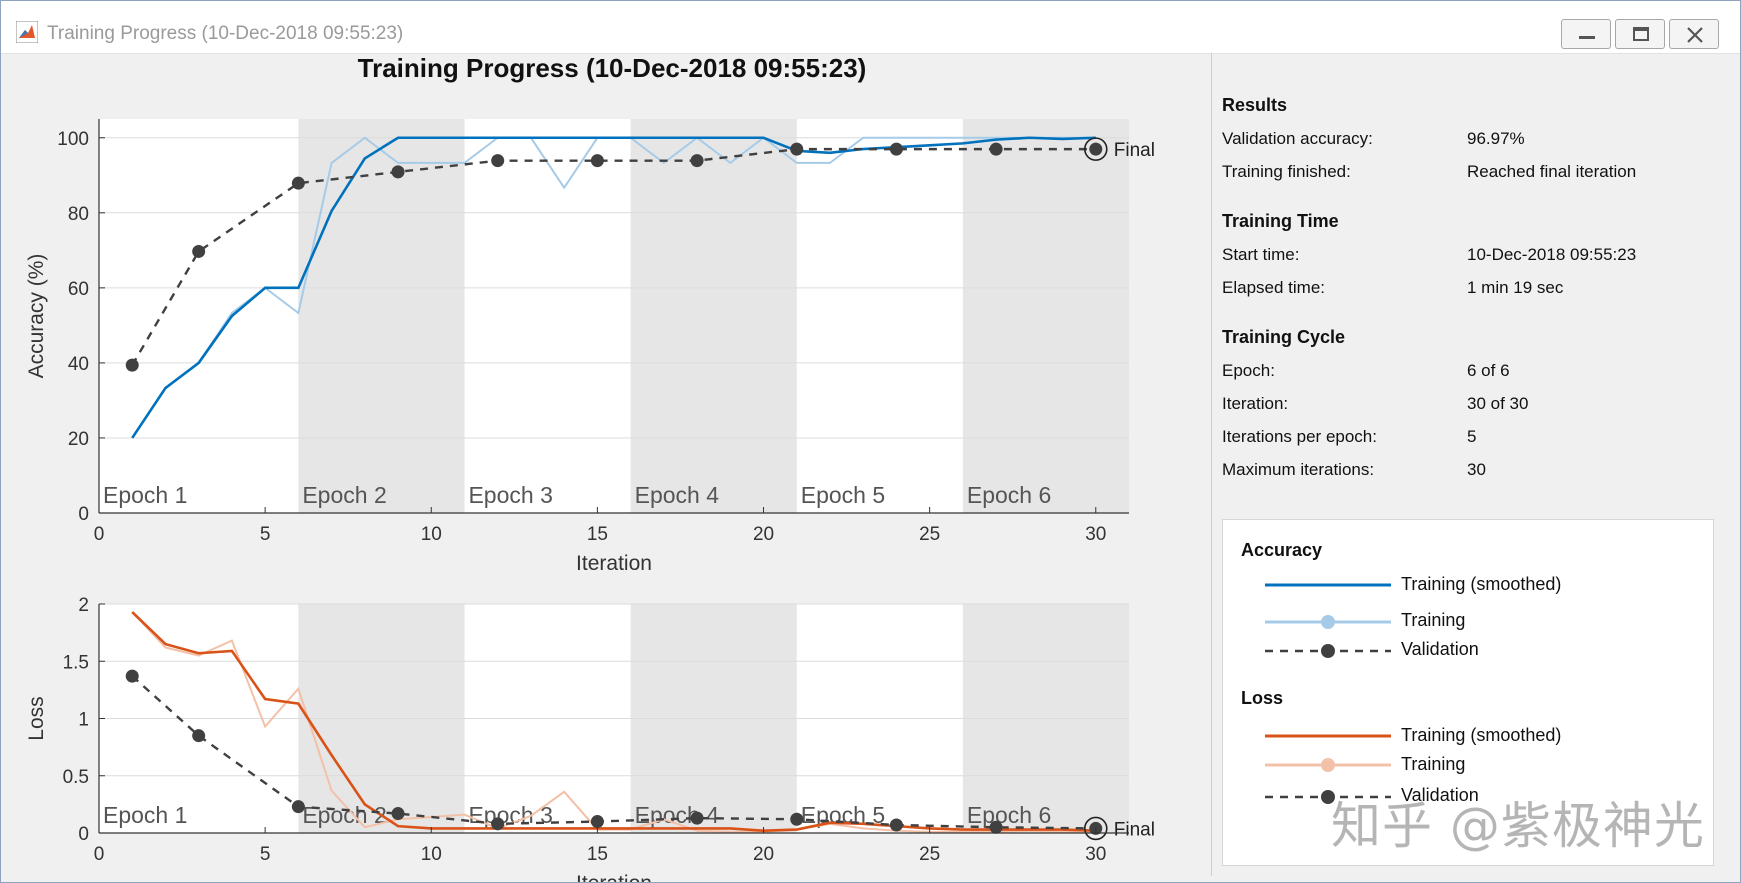 The image size is (1741, 883). I want to click on loss-epoch-label-6: Epoch 6, so click(1009, 815).